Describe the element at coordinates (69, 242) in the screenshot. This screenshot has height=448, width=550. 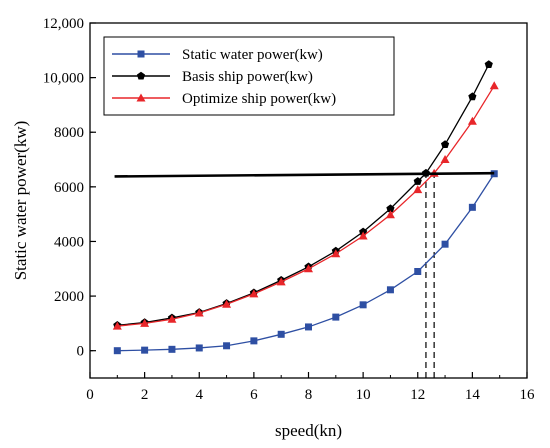
I see `y-tick-label-3: 4000` at that location.